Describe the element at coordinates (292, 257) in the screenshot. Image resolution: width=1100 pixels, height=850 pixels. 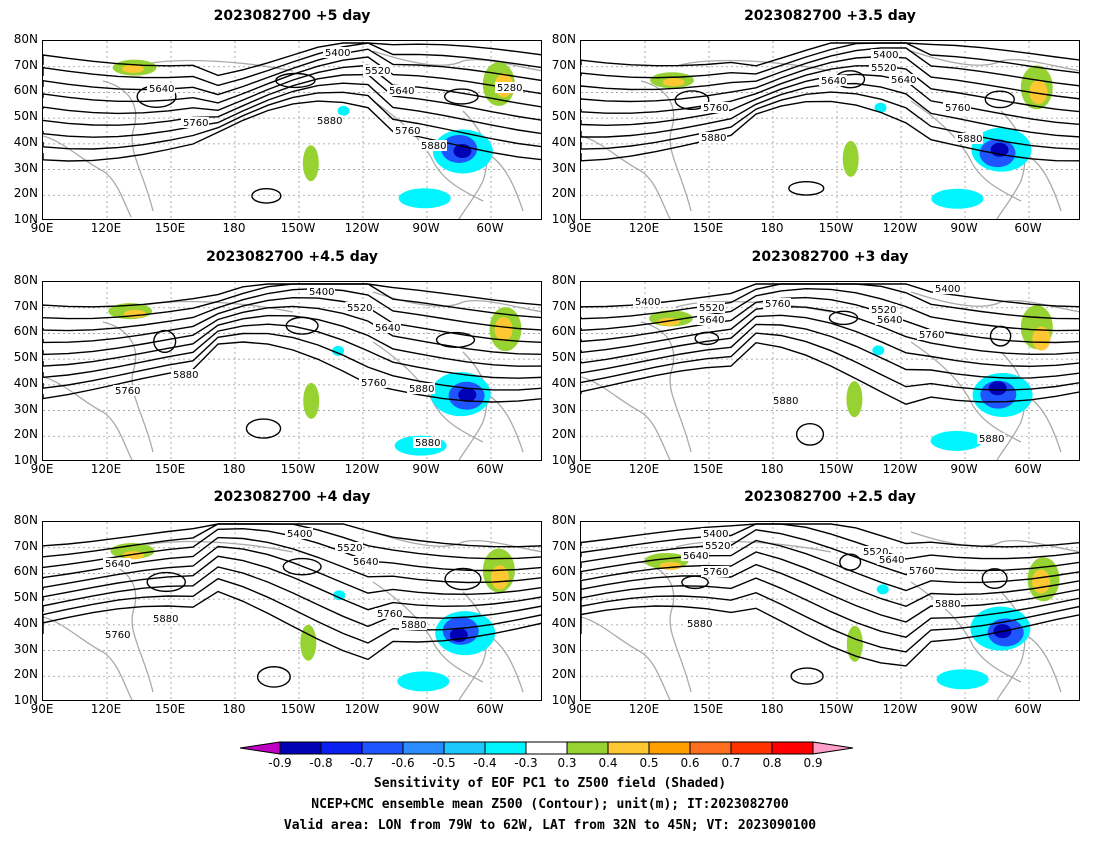
I see `panel-title: 2023082700 +4.5 day` at that location.